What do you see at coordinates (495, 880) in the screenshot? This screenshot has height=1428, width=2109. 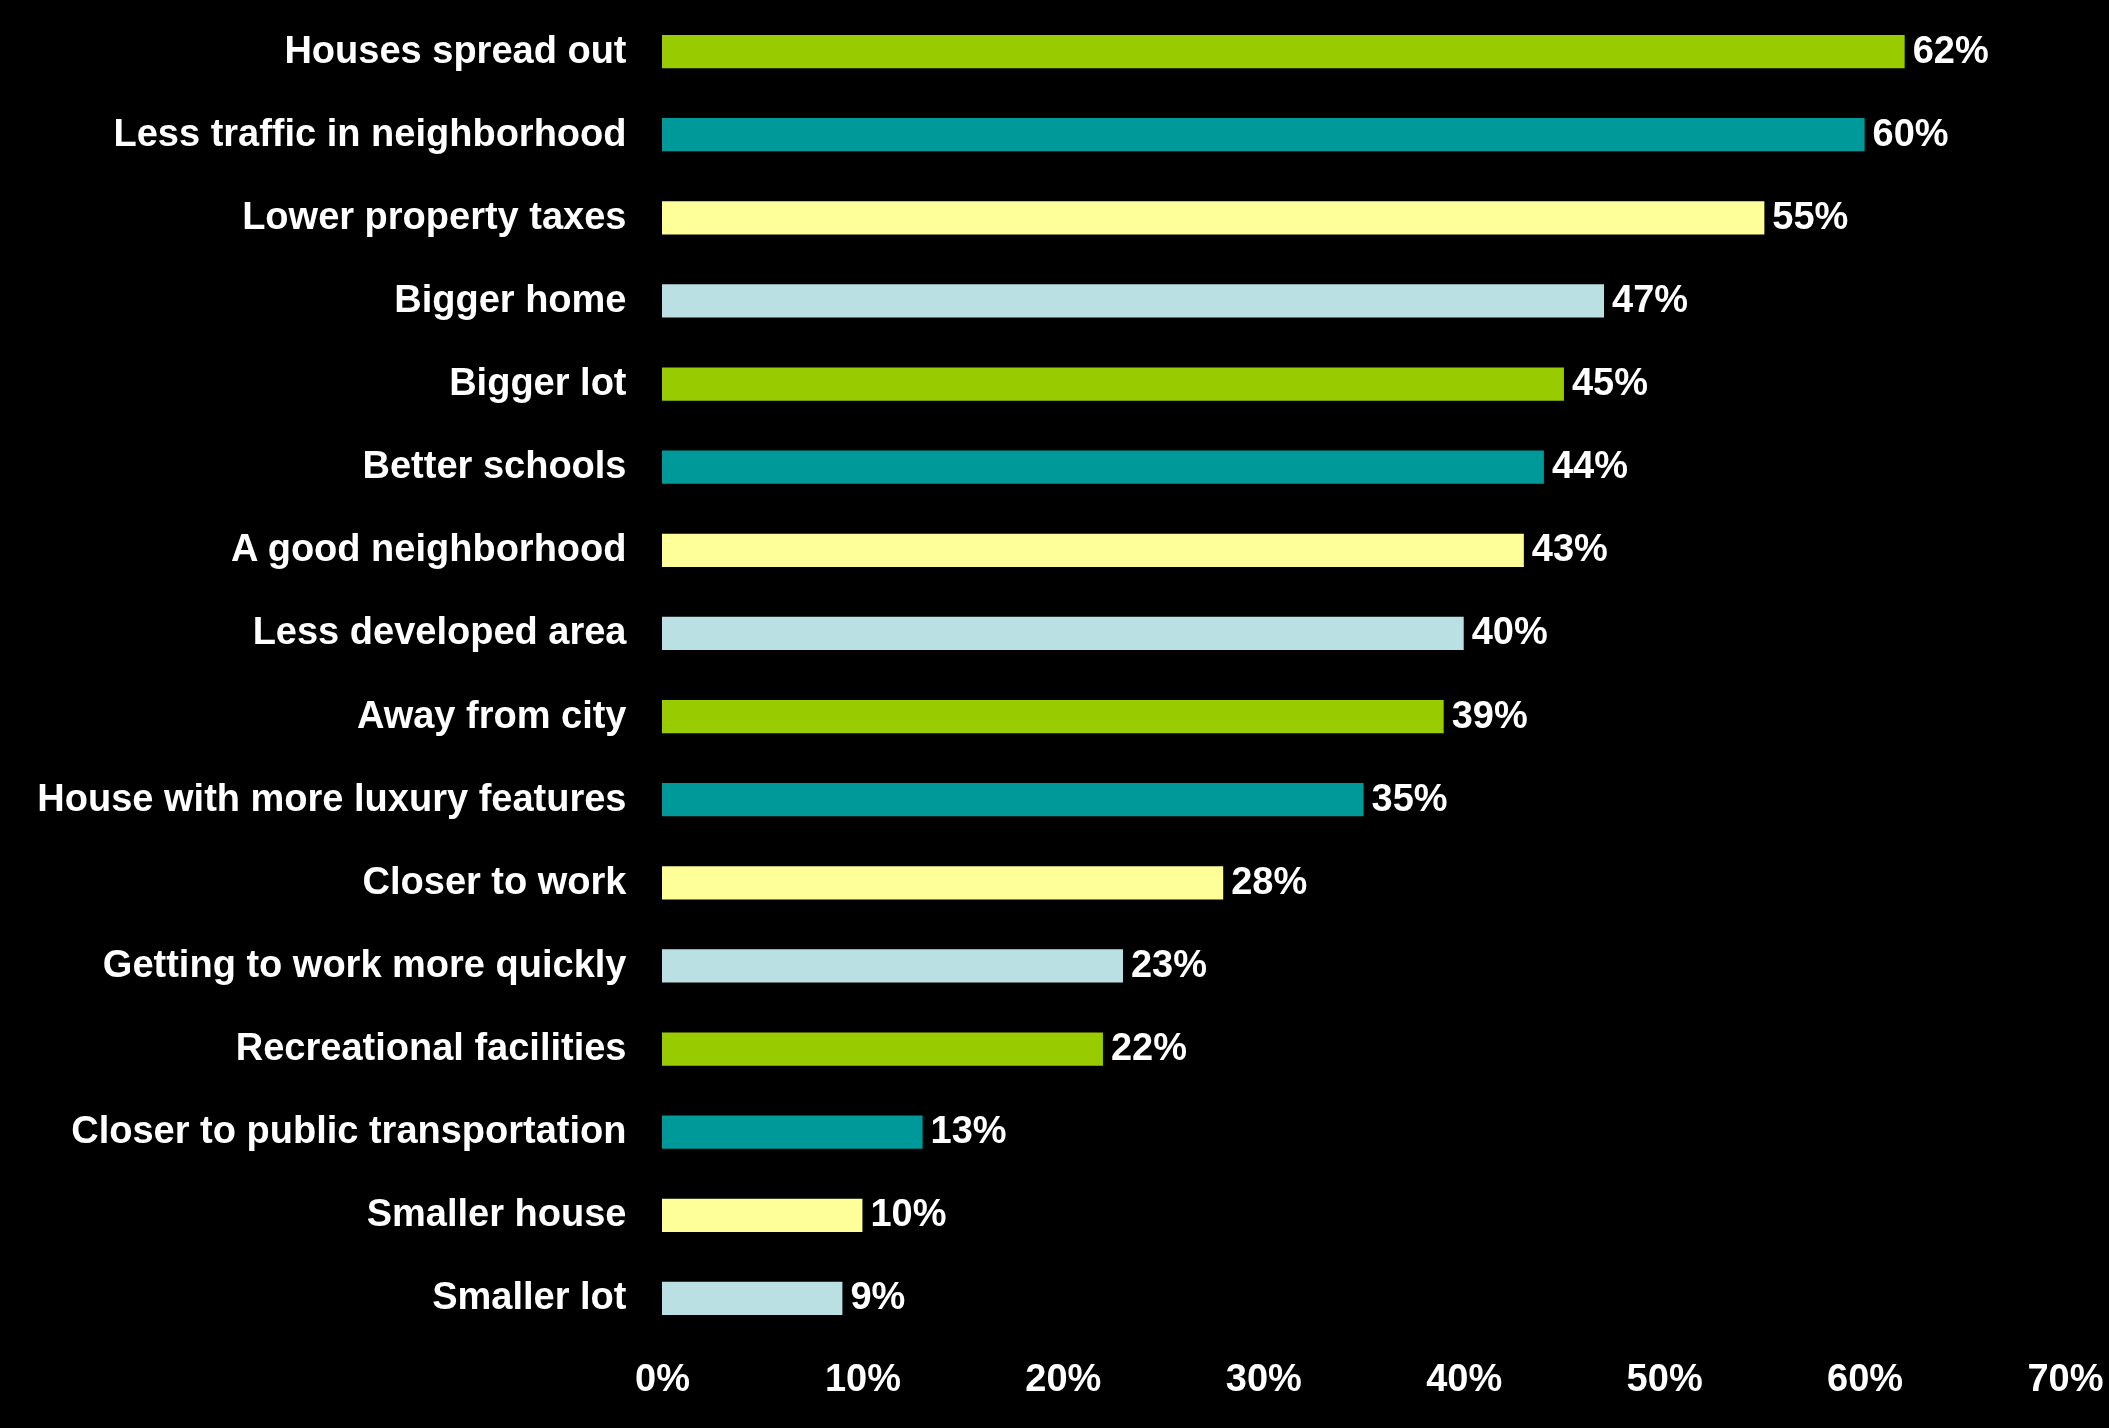 I see `y-tick-label: Closer to work` at bounding box center [495, 880].